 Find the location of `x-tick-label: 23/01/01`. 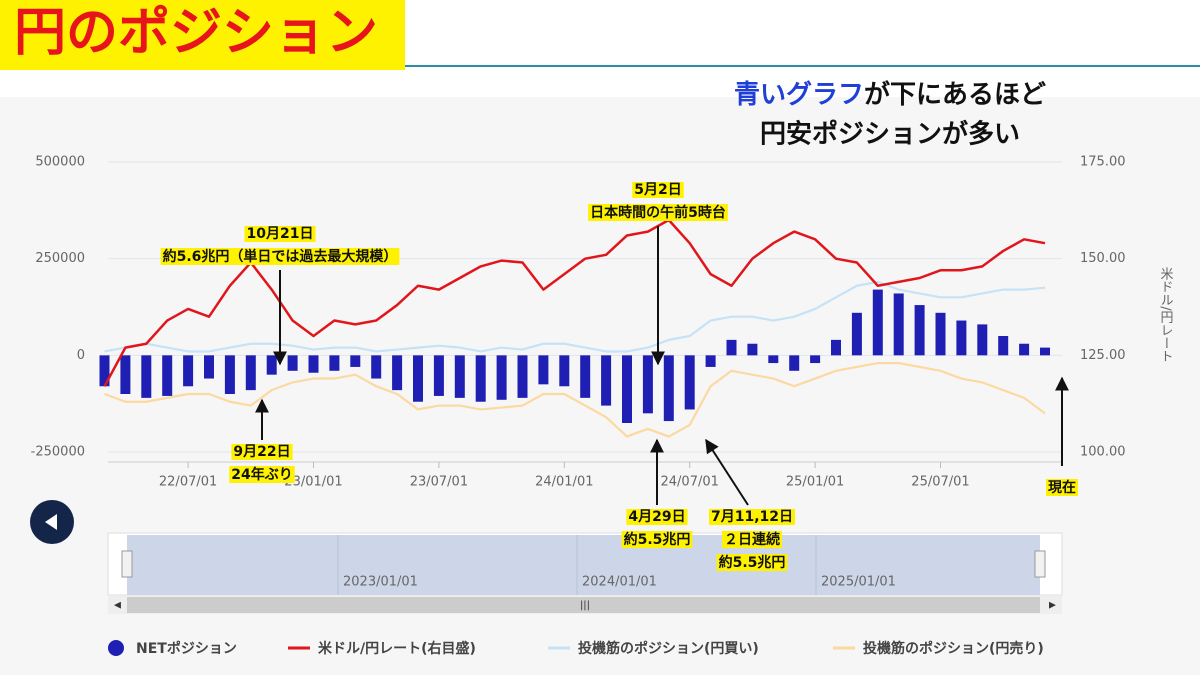

x-tick-label: 23/01/01 is located at coordinates (313, 482).